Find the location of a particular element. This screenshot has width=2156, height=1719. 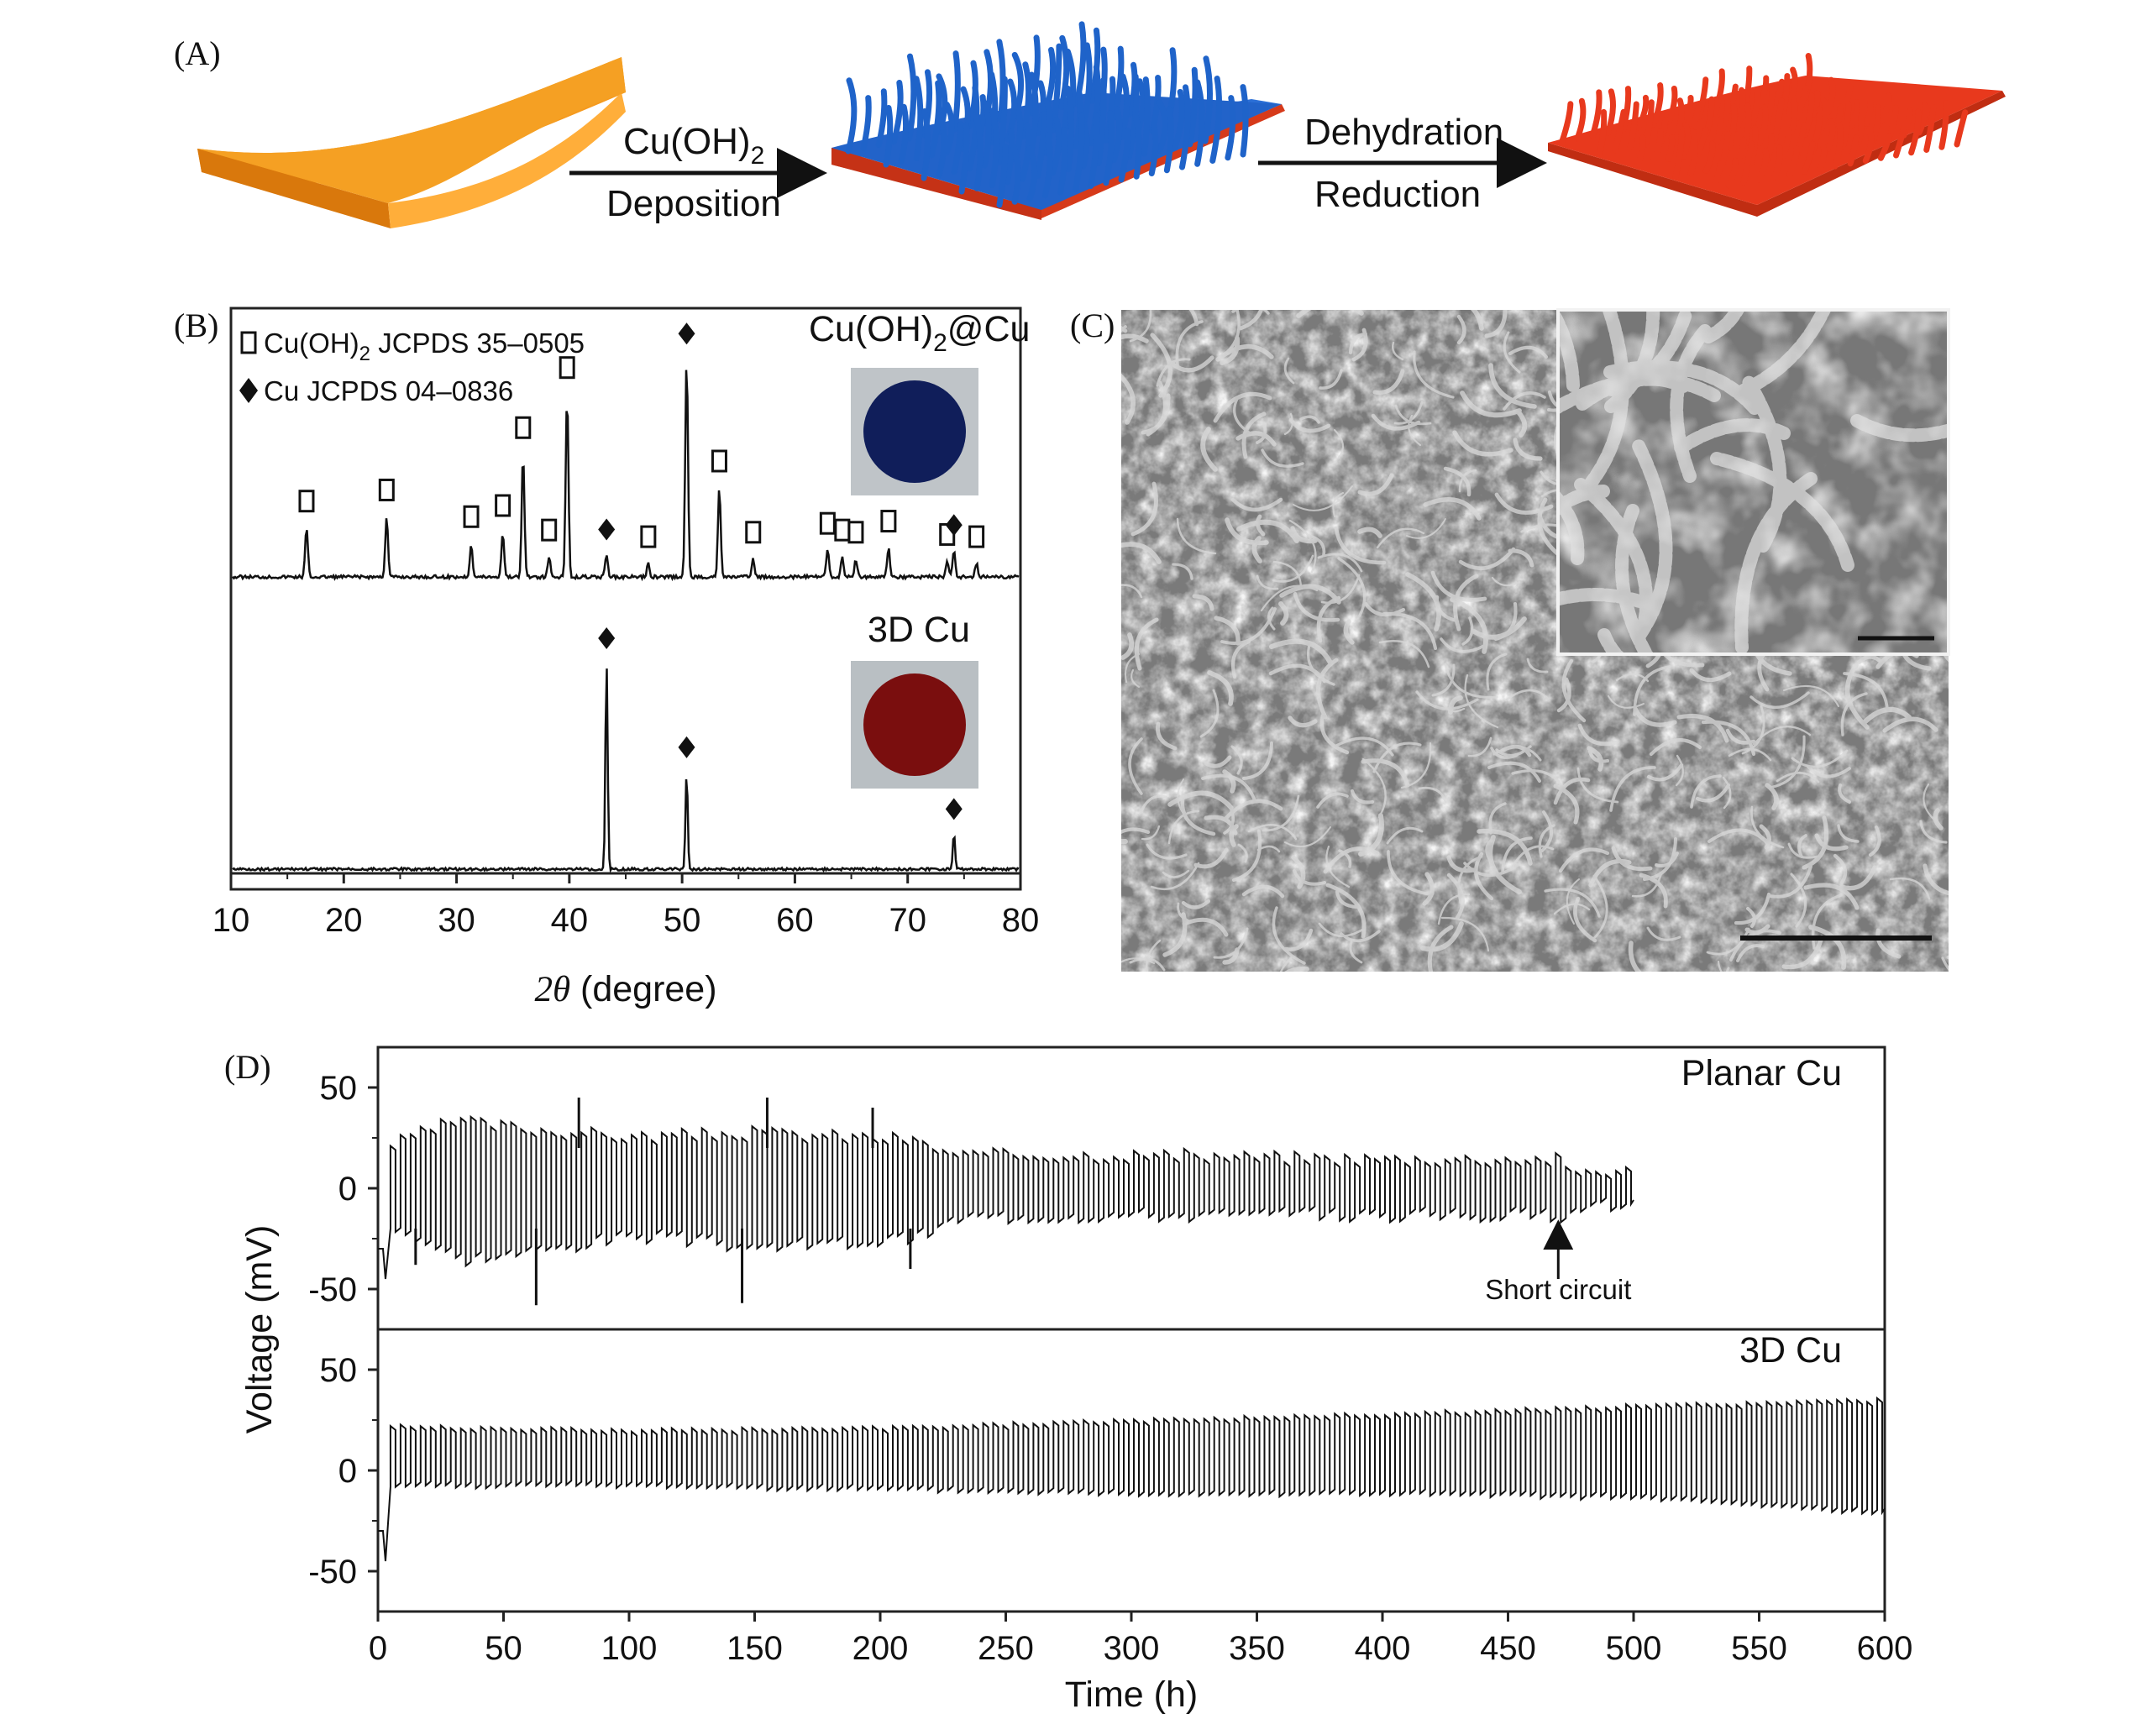

cycling-x-tick-label: 0 is located at coordinates (378, 1648).